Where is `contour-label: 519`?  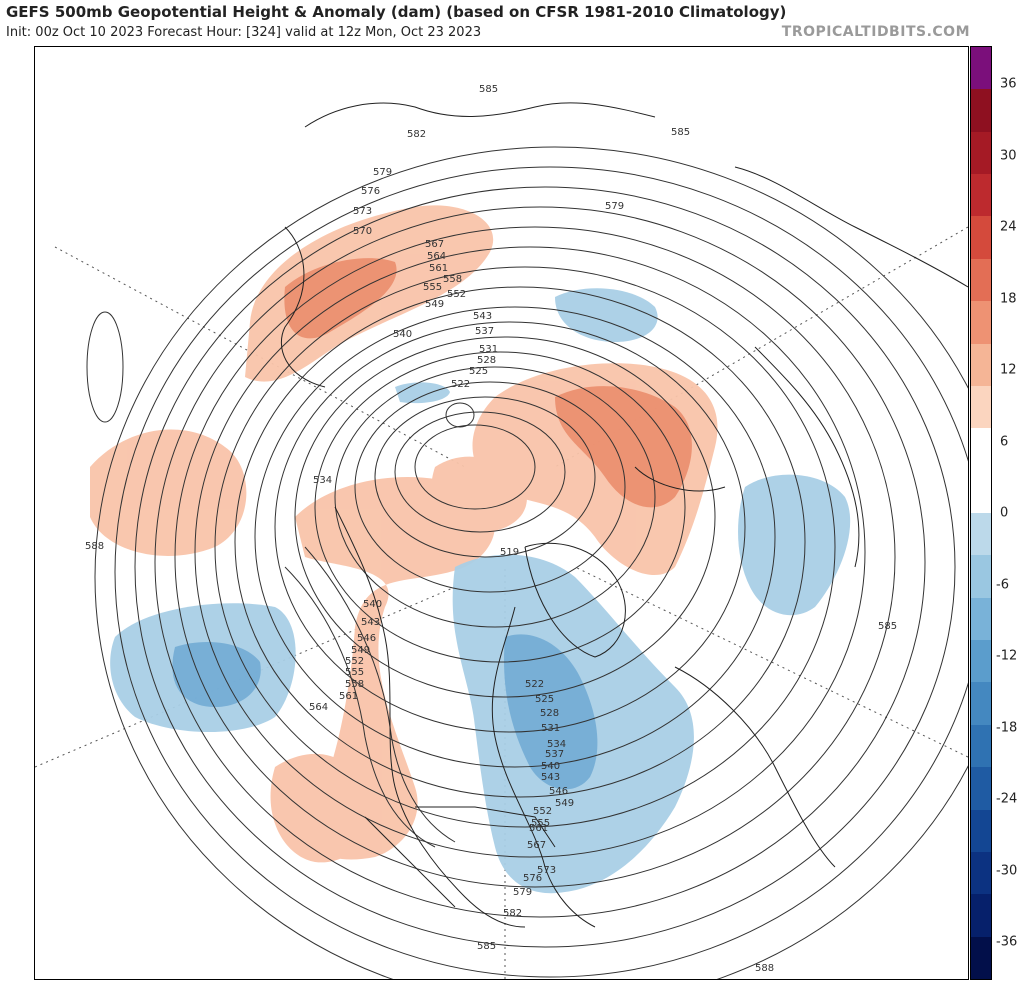 contour-label: 519 is located at coordinates (509, 552).